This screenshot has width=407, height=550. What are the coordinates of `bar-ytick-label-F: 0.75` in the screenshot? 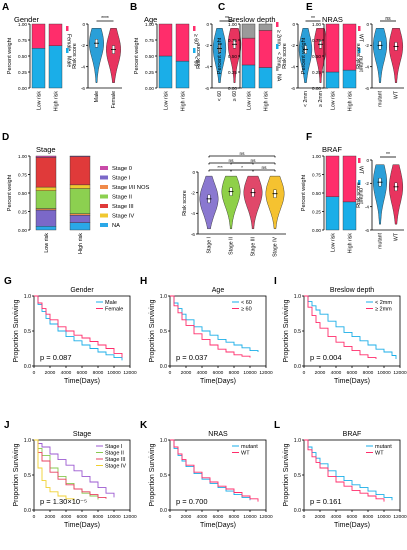 It's located at (316, 174).